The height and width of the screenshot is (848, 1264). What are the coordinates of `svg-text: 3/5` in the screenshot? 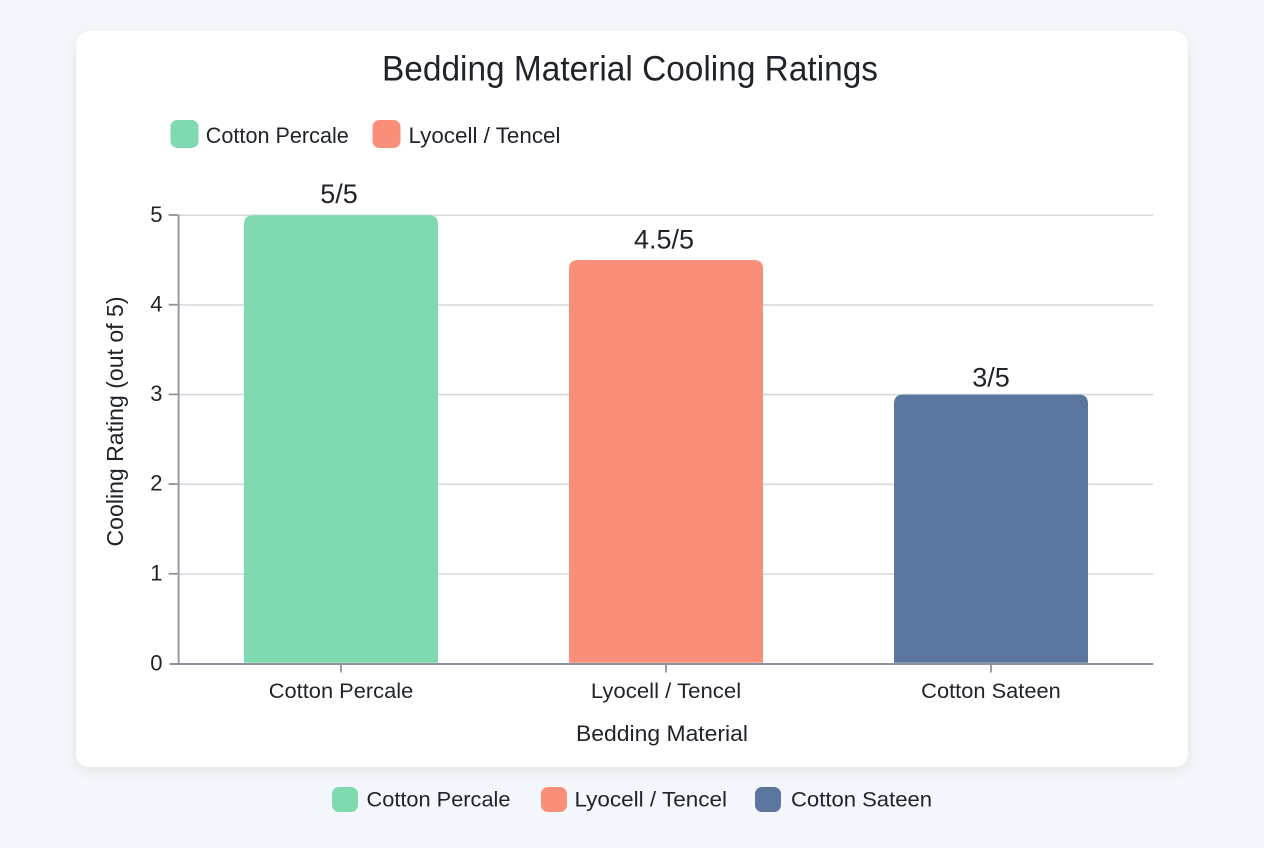 It's located at (991, 377).